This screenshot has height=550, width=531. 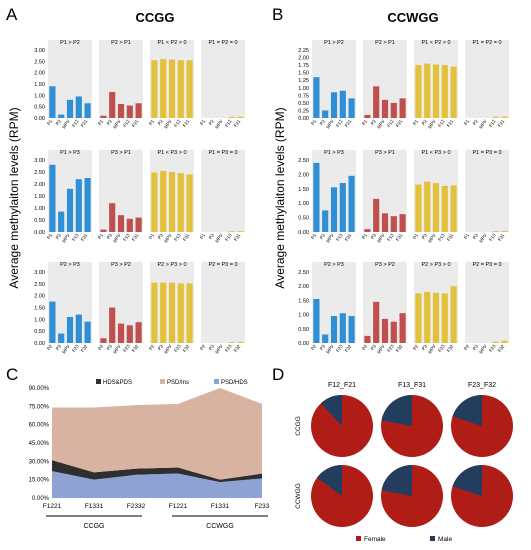 What do you see at coordinates (486, 43) in the screenshot?
I see `group-title: P1 = P2 = 0` at bounding box center [486, 43].